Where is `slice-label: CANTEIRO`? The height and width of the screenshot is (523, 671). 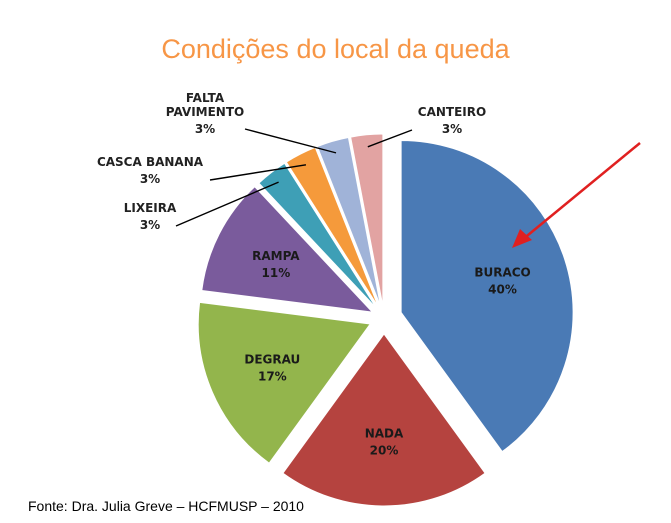
slice-label: CANTEIRO is located at coordinates (452, 112).